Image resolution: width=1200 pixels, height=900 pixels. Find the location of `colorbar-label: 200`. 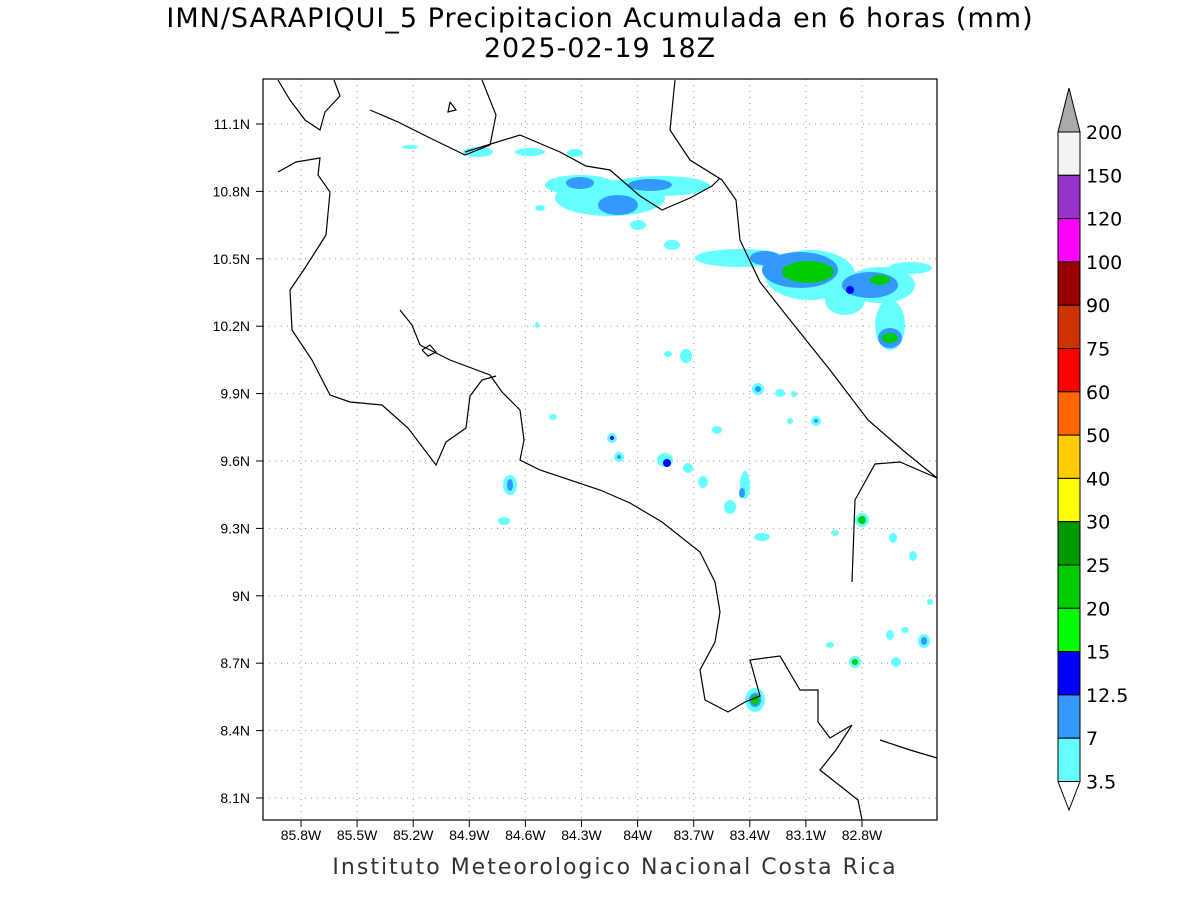

colorbar-label: 200 is located at coordinates (1104, 133).